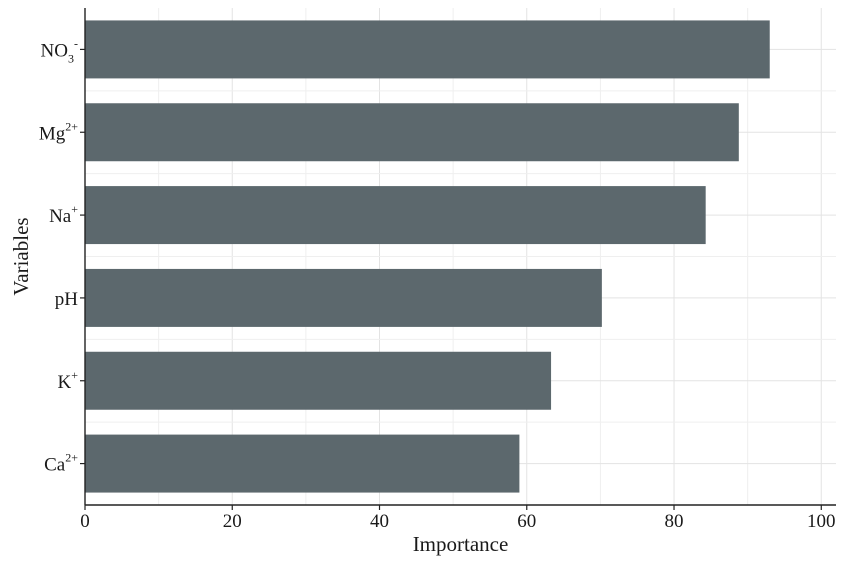 Image resolution: width=851 pixels, height=563 pixels. I want to click on x-axis-ticks: 0 20 40 60 80 100, so click(458, 518).